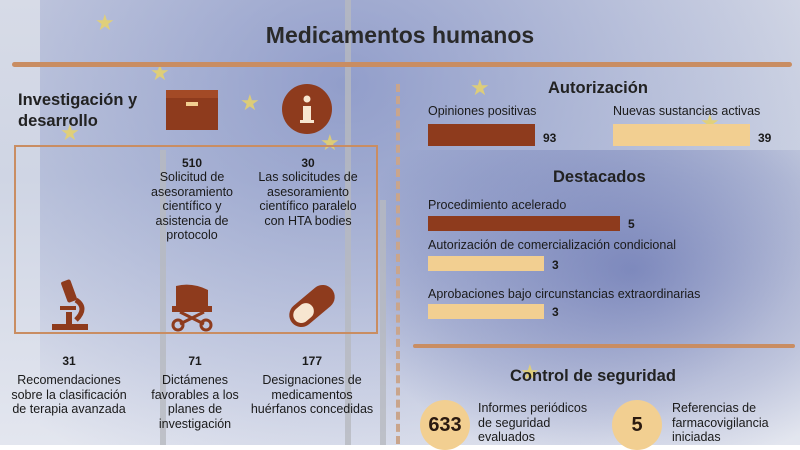 This screenshot has width=800, height=450. I want to click on stat-value: 71, so click(195, 361).